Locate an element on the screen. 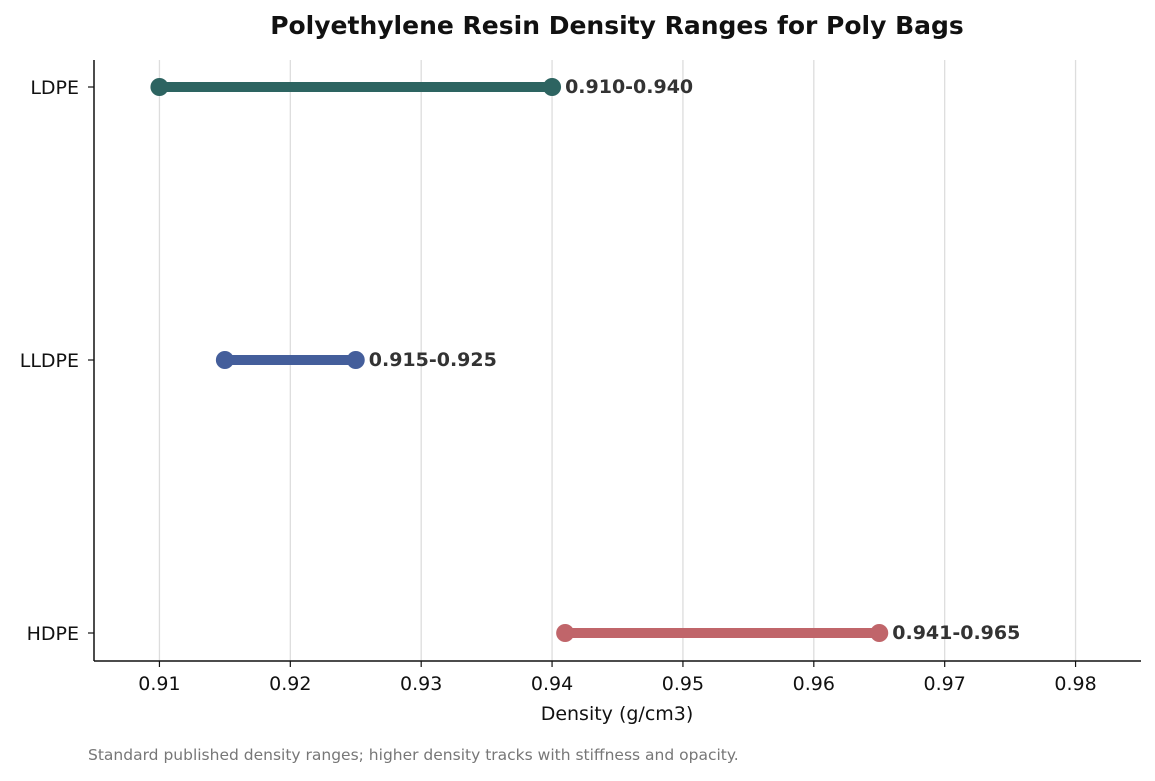 The height and width of the screenshot is (781, 1155). range-value-label: 0.915-0.925 is located at coordinates (433, 360).